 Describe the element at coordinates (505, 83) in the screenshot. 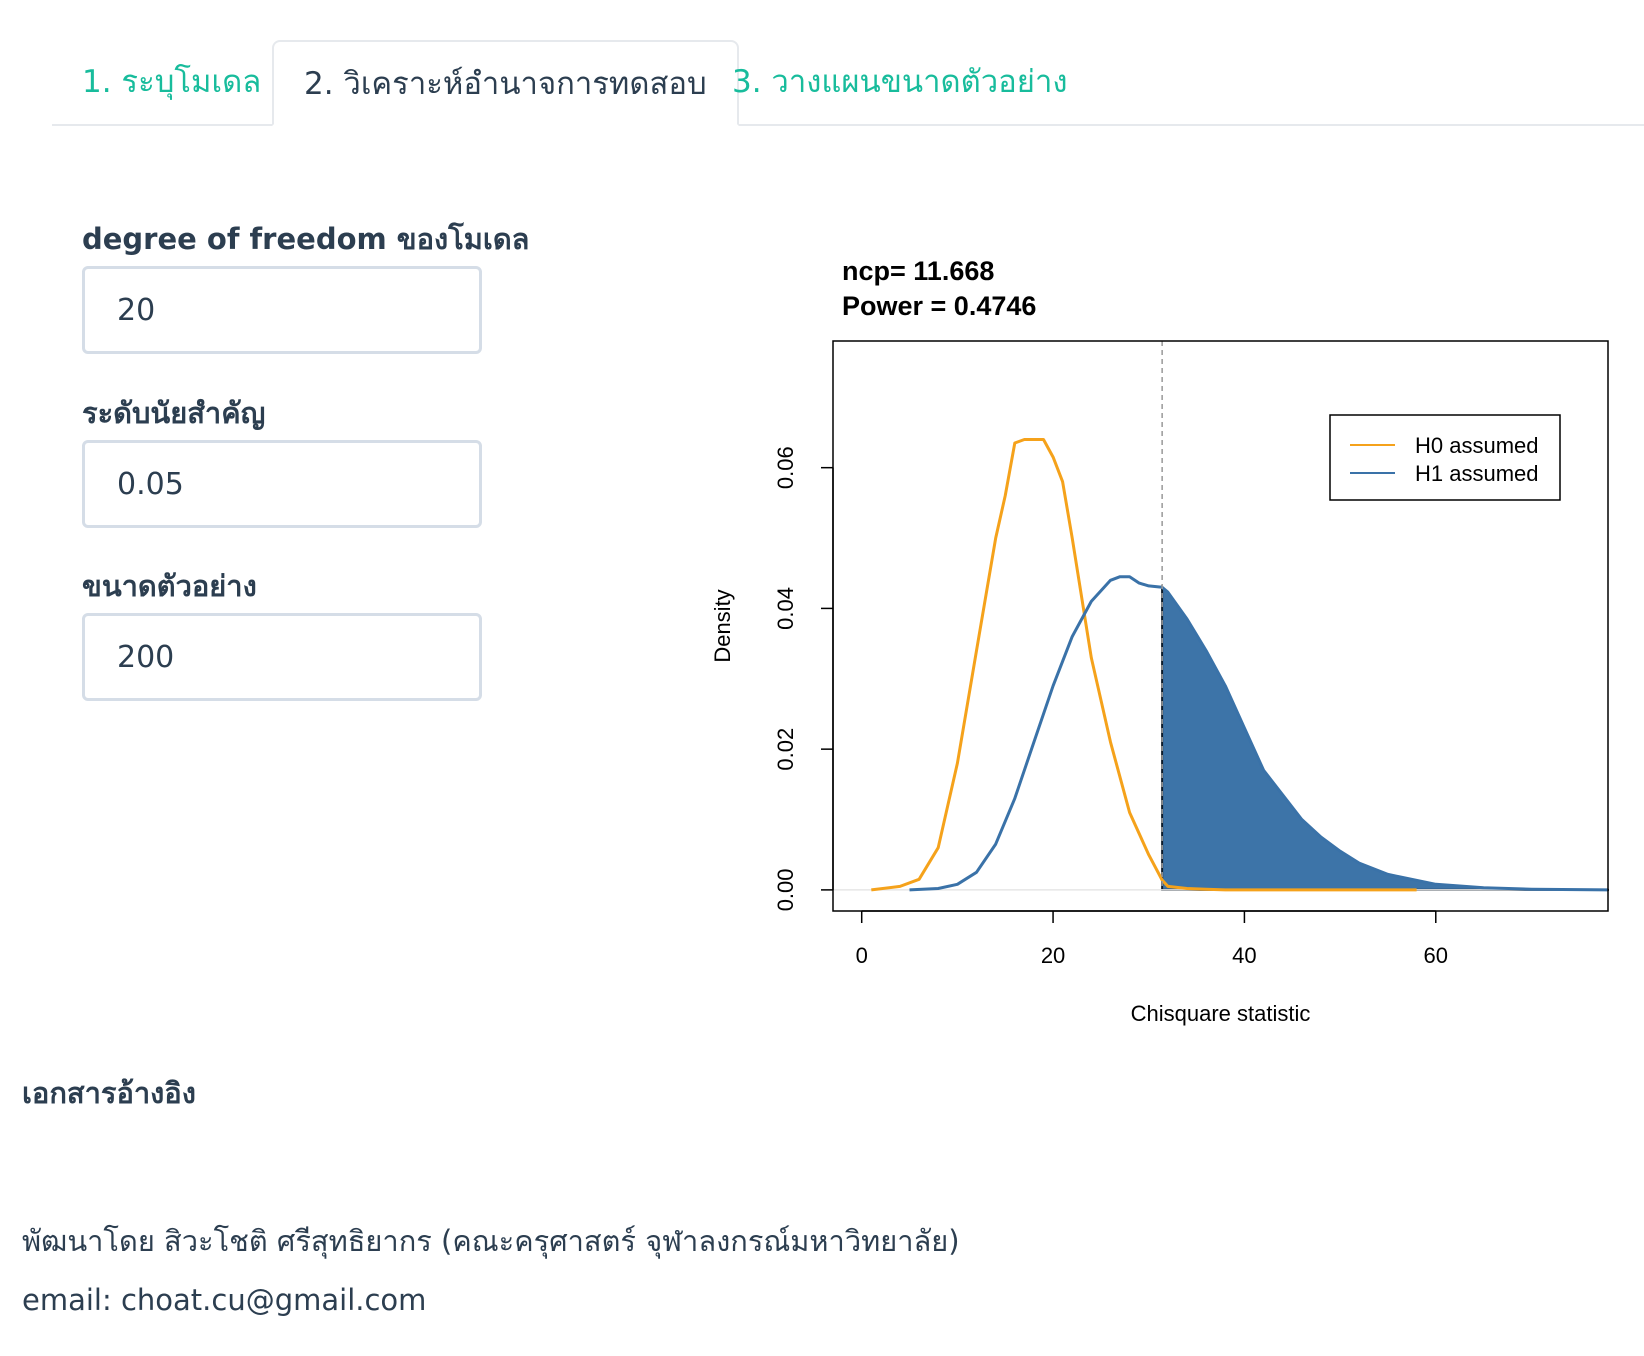

I see `tab-power-analysis: 2. วิเคราะห์อำนาจการทดสอบ` at that location.